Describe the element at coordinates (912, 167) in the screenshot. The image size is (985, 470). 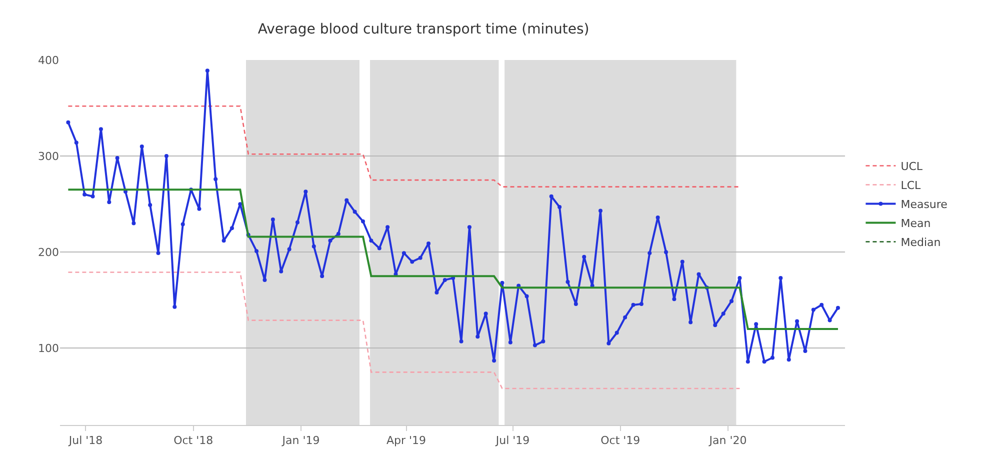
I see `legend-label: UCL` at that location.